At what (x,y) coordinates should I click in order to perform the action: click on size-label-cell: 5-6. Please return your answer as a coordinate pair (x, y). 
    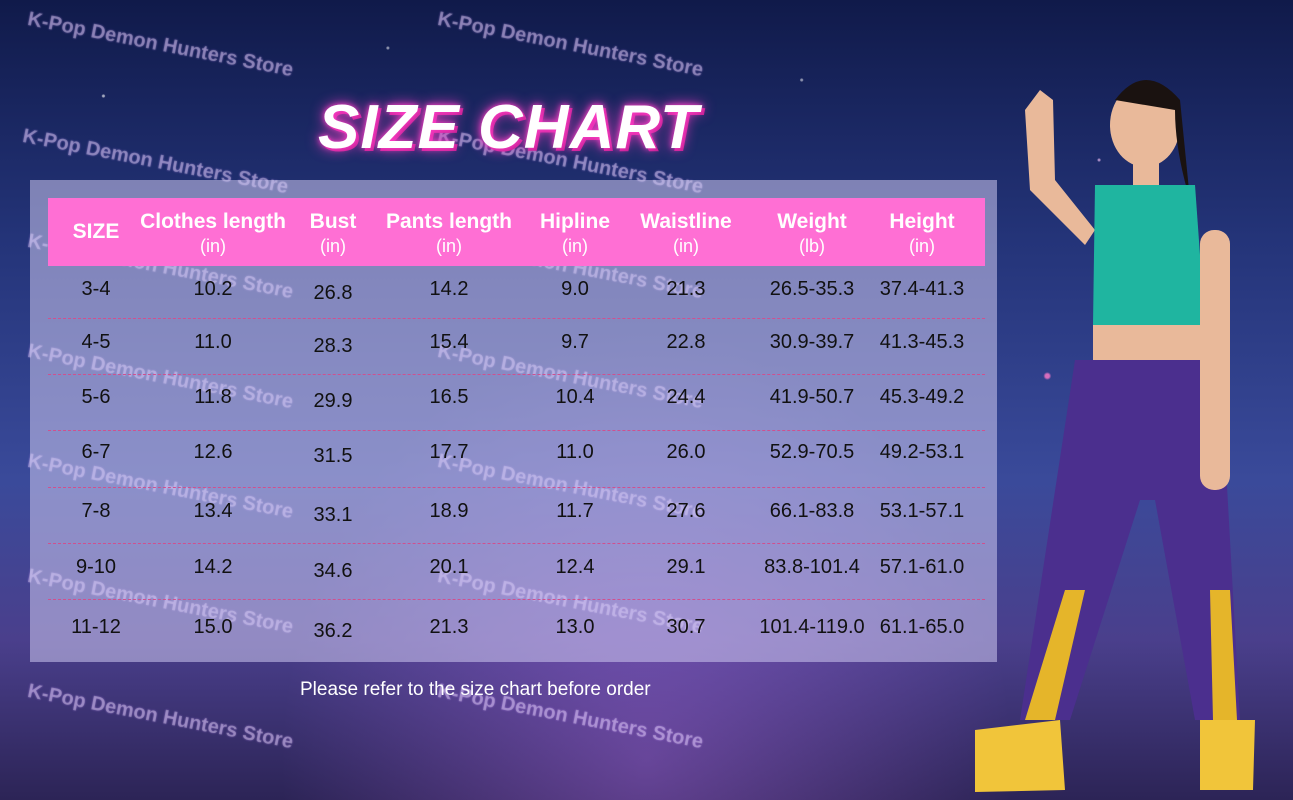
    Looking at the image, I should click on (96, 397).